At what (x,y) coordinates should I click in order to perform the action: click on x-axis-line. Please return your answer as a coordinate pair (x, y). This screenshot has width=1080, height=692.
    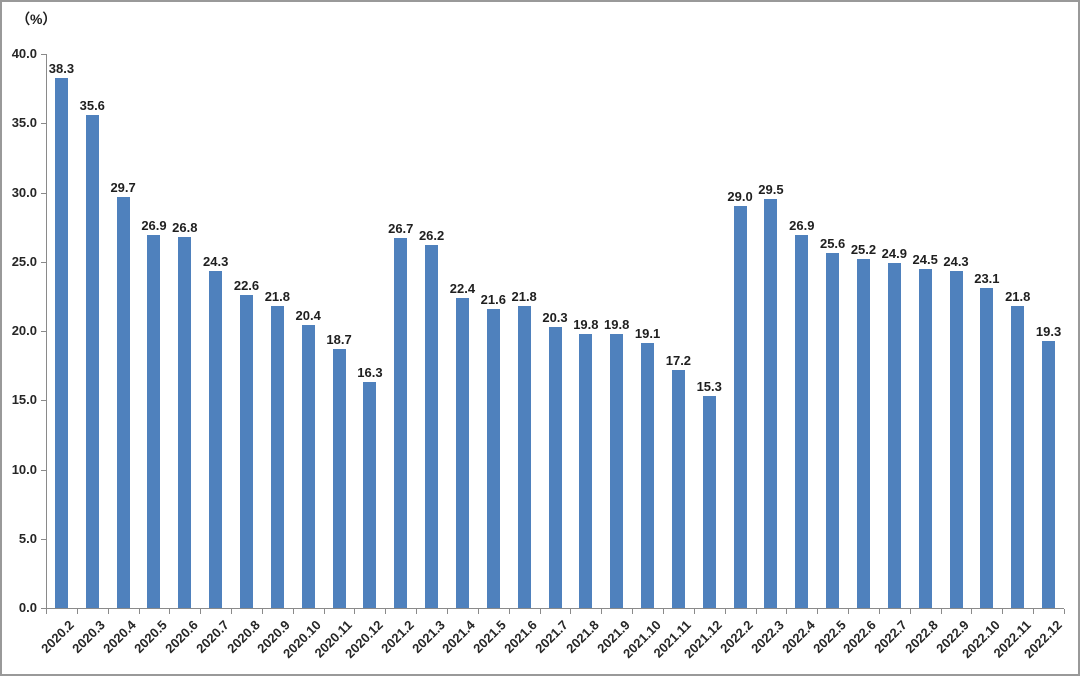
    Looking at the image, I should click on (555, 608).